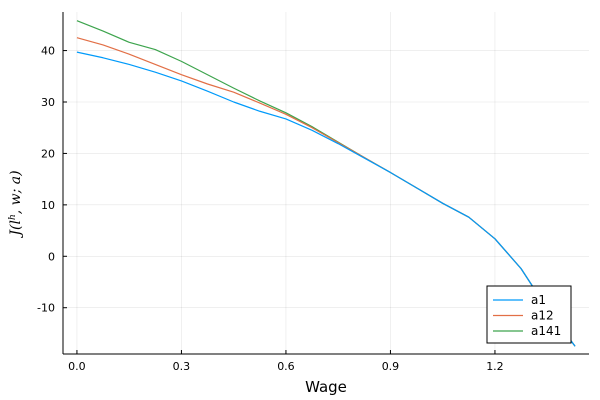  What do you see at coordinates (77, 366) in the screenshot?
I see `x-tick-label: 0.0` at bounding box center [77, 366].